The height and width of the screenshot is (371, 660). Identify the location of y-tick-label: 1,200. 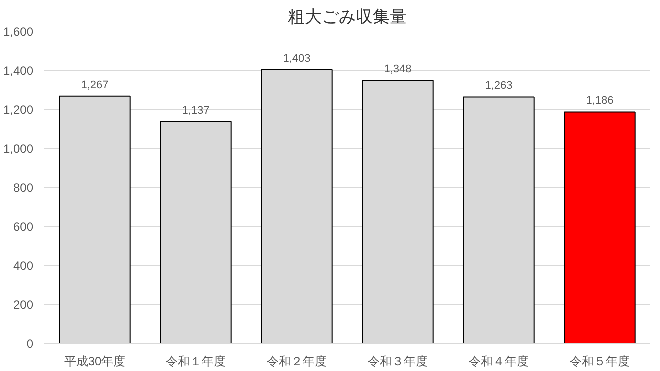
(18, 110).